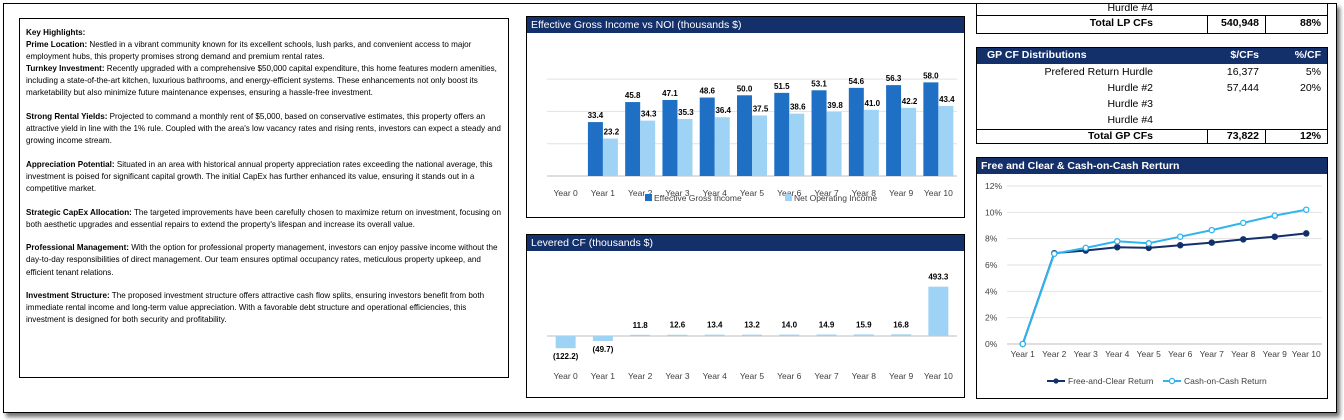 This screenshot has height=420, width=1344. Describe the element at coordinates (819, 83) in the screenshot. I see `egi-data-label: 53.1` at that location.